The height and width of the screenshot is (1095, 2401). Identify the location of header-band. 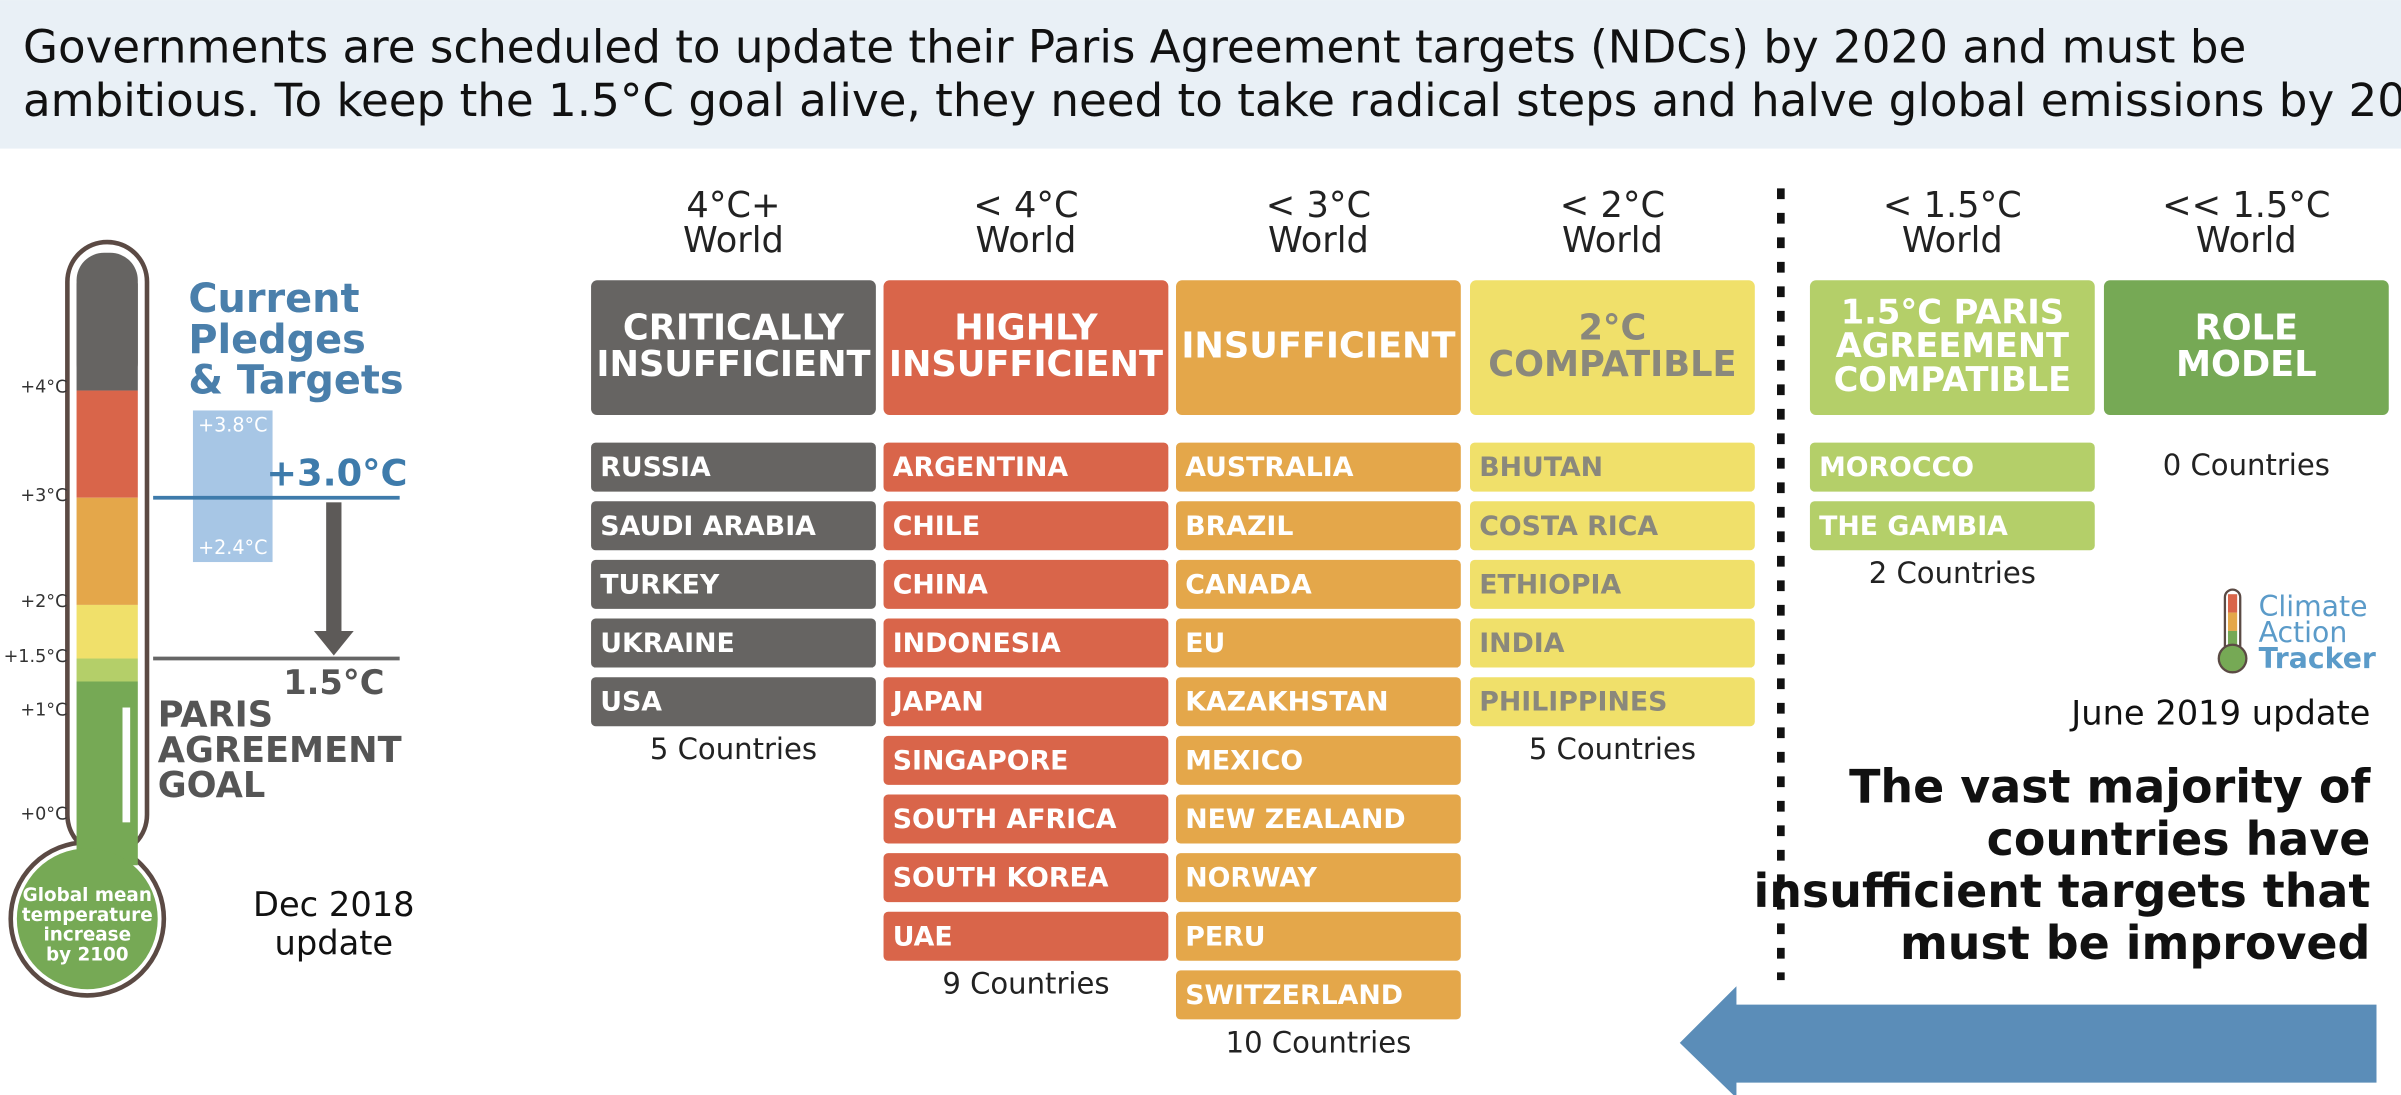
(1200, 74).